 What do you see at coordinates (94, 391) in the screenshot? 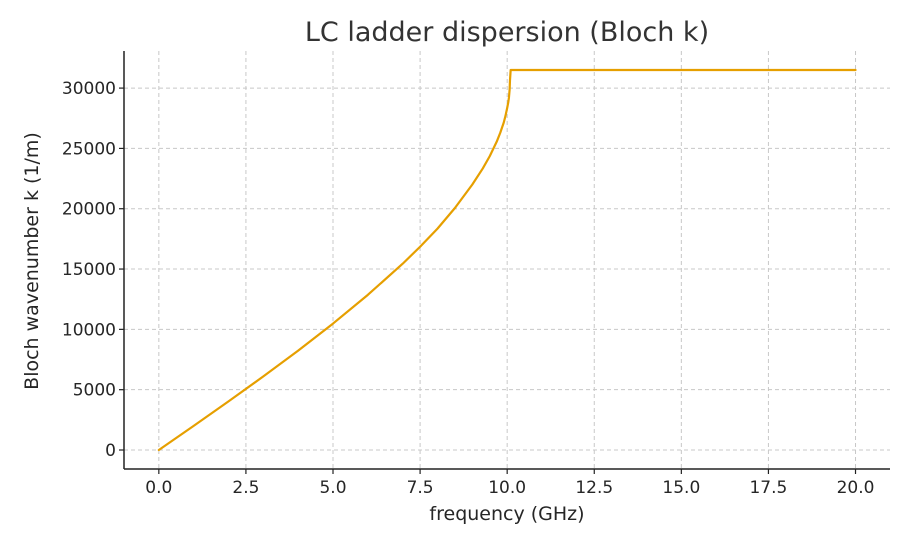
I see `y-tick-label: 5000` at bounding box center [94, 391].